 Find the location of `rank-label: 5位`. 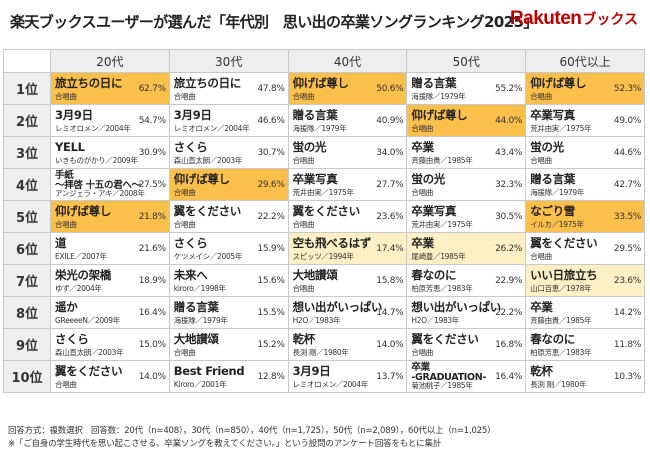

rank-label: 5位 is located at coordinates (27, 216).